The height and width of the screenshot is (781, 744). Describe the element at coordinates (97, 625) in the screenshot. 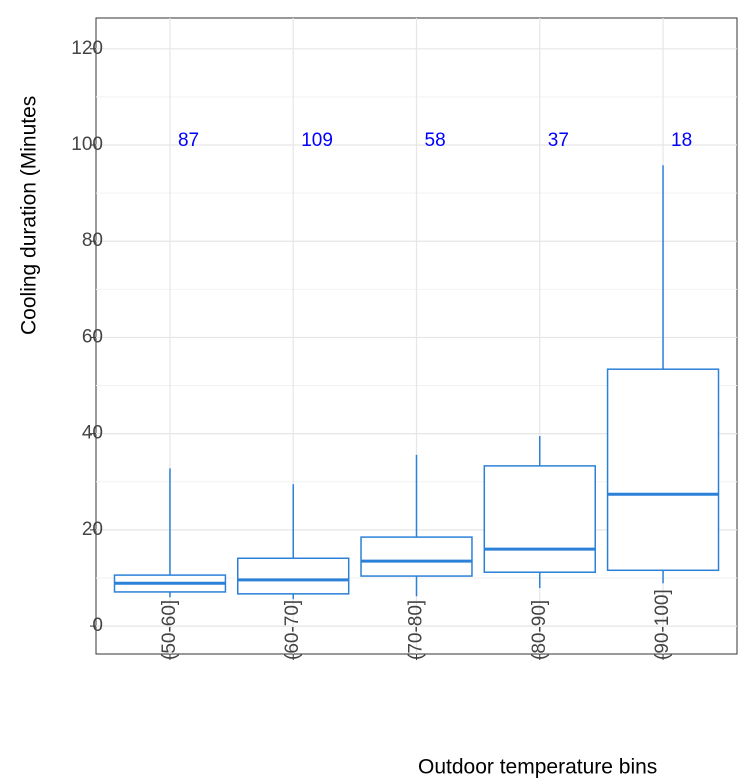

I see `y-tick-label: 0` at that location.